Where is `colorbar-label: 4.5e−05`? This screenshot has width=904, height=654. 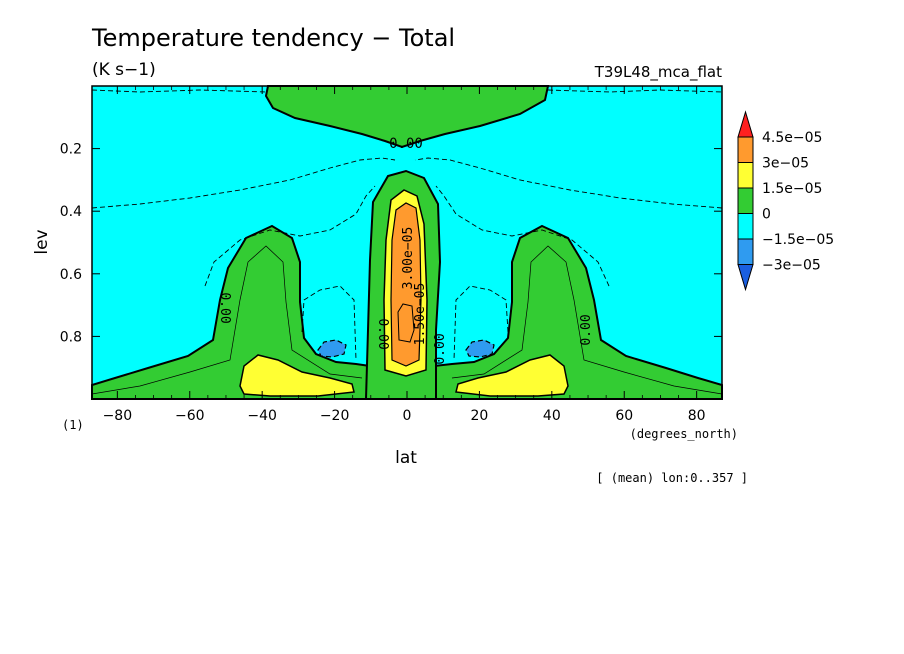 colorbar-label: 4.5e−05 is located at coordinates (792, 138).